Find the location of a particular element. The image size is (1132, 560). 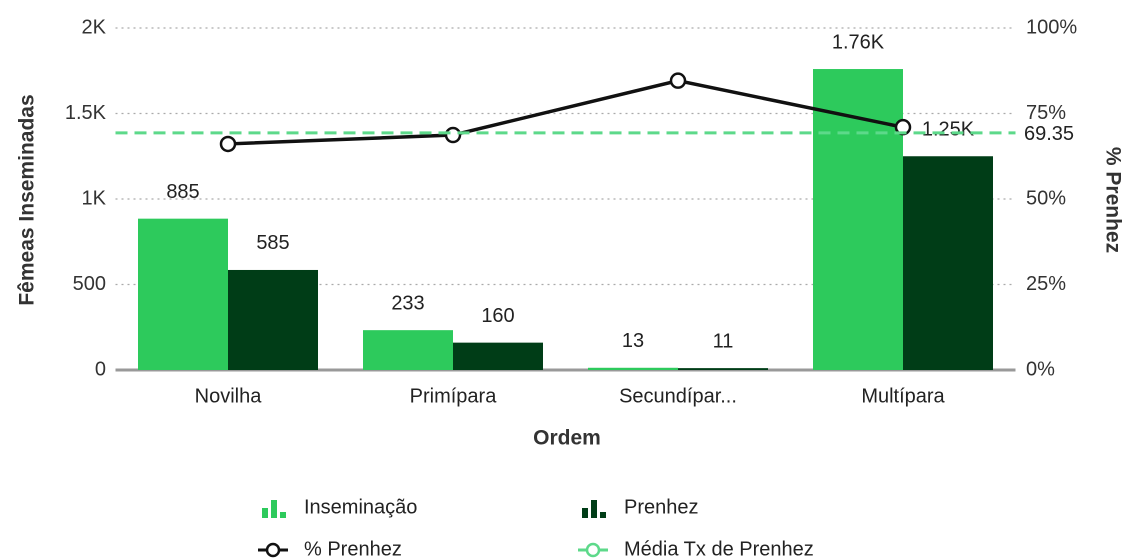

y-tick-label: 1K is located at coordinates (94, 198).